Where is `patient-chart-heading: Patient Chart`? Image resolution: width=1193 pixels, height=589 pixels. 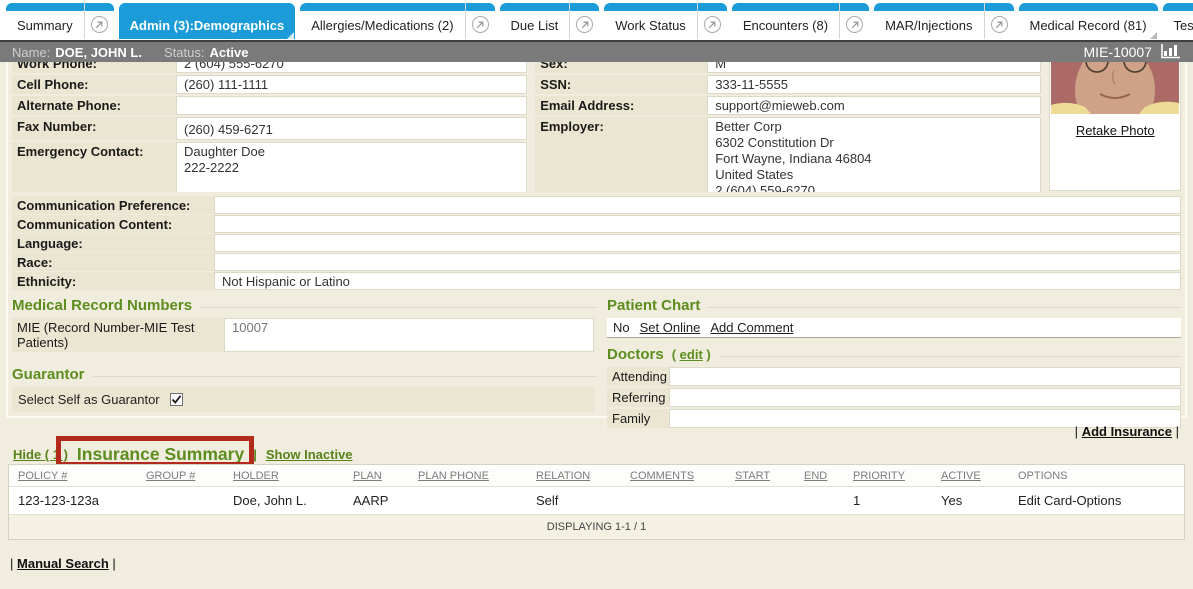 patient-chart-heading: Patient Chart is located at coordinates (894, 305).